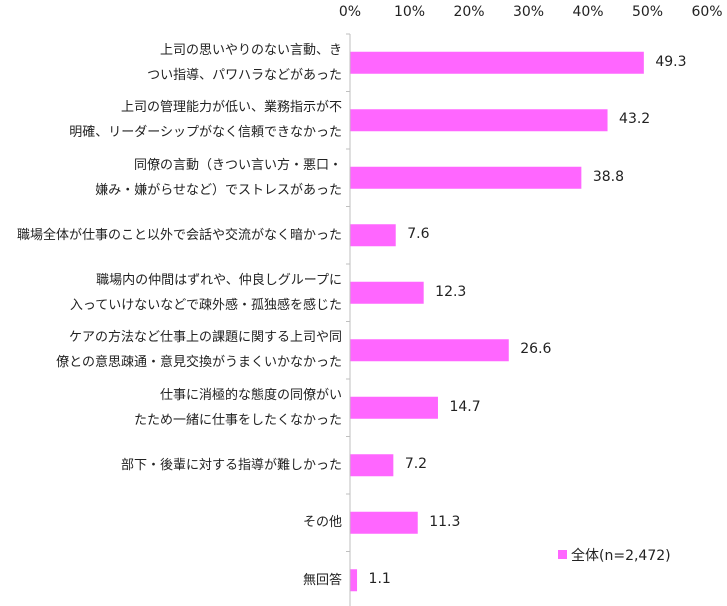 This screenshot has height=606, width=727. Describe the element at coordinates (416, 464) in the screenshot. I see `data-label: 7.2` at that location.